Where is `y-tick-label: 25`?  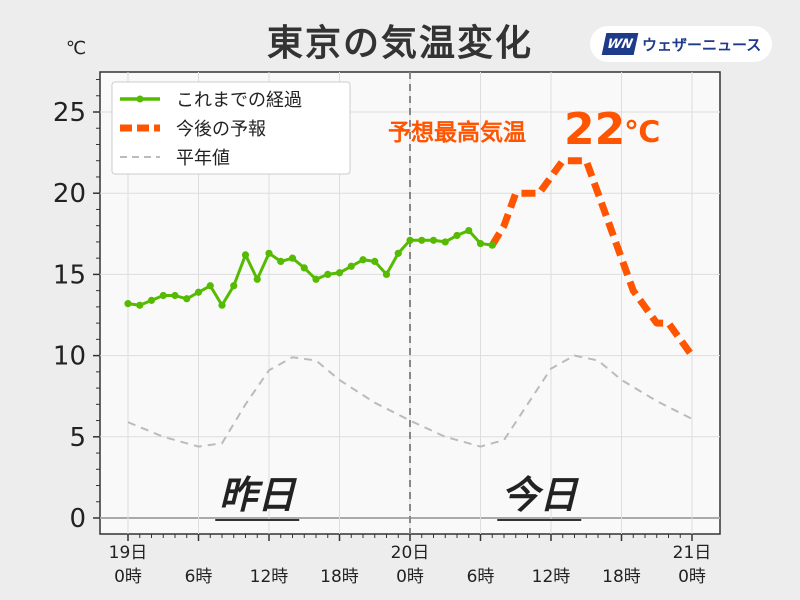
y-tick-label: 25 is located at coordinates (69, 113).